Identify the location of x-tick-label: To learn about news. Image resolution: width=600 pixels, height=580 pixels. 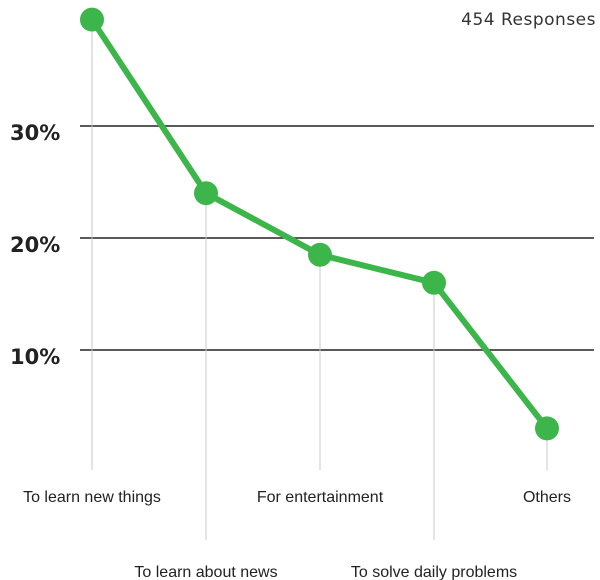
(205, 572).